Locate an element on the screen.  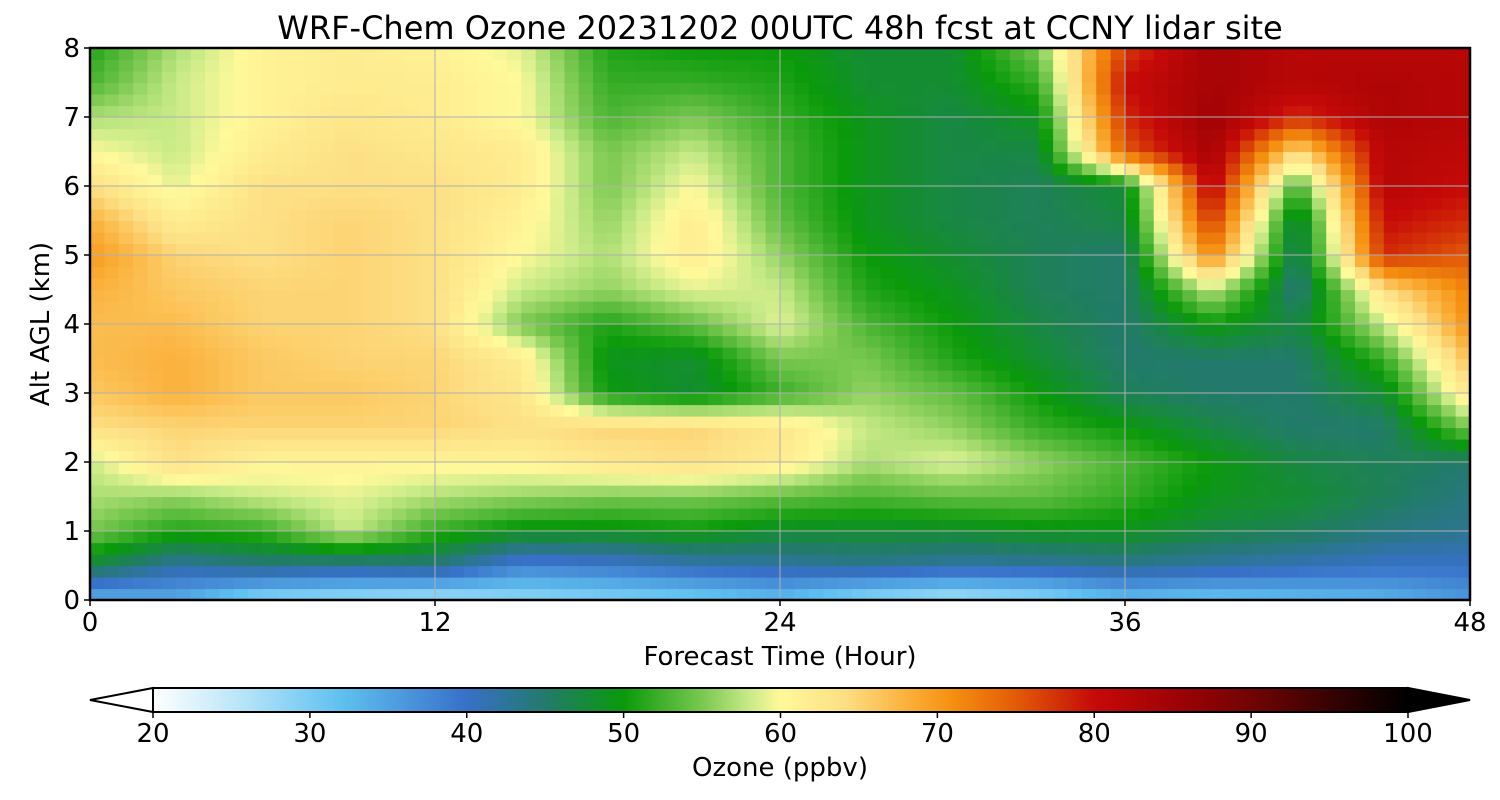
colorbar-tick-label: 90 is located at coordinates (1251, 734).